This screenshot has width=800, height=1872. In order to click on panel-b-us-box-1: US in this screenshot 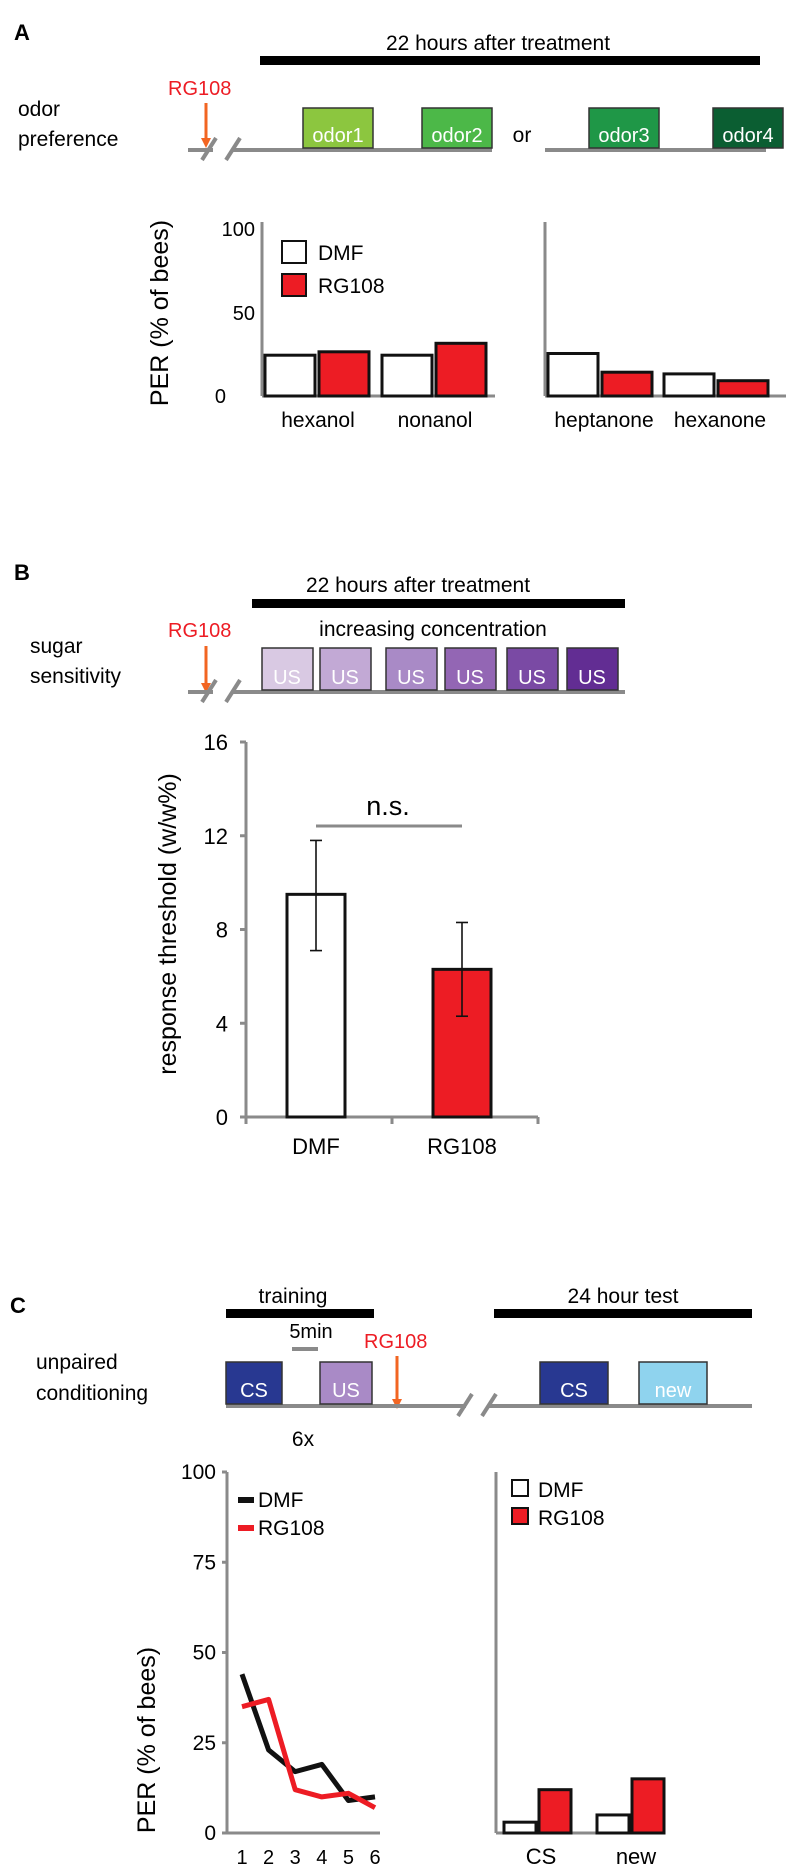, I will do `click(287, 669)`.